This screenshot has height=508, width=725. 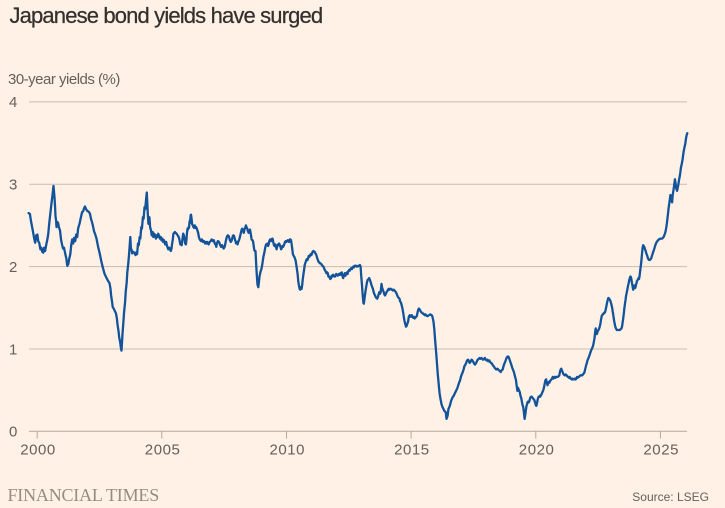 I want to click on svg-text: 4, so click(x=13, y=102).